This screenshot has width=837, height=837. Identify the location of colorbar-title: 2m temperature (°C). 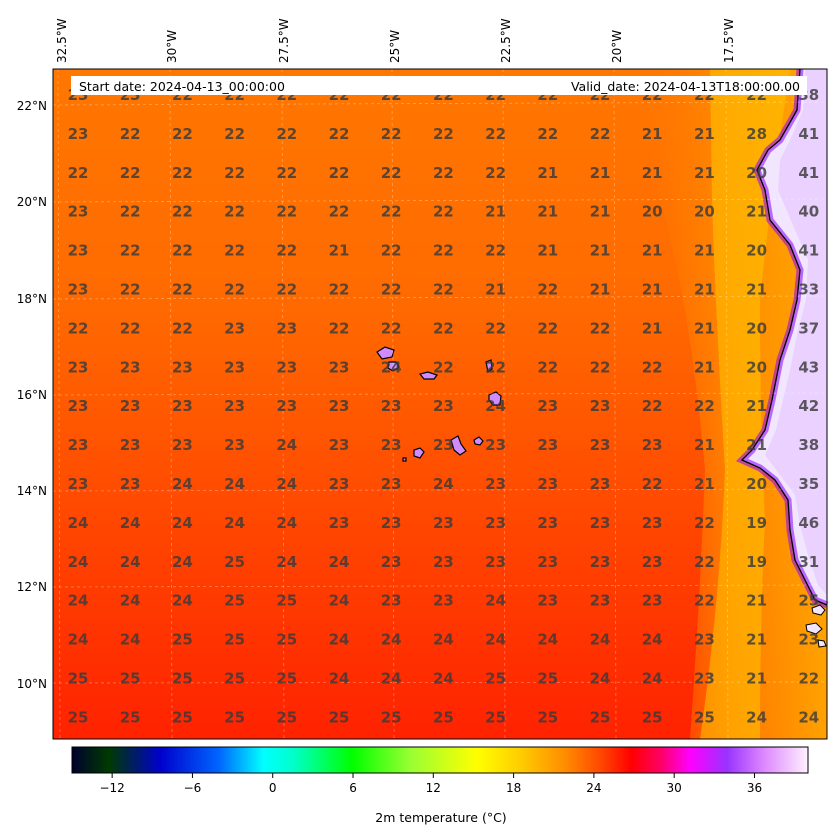
(440, 817).